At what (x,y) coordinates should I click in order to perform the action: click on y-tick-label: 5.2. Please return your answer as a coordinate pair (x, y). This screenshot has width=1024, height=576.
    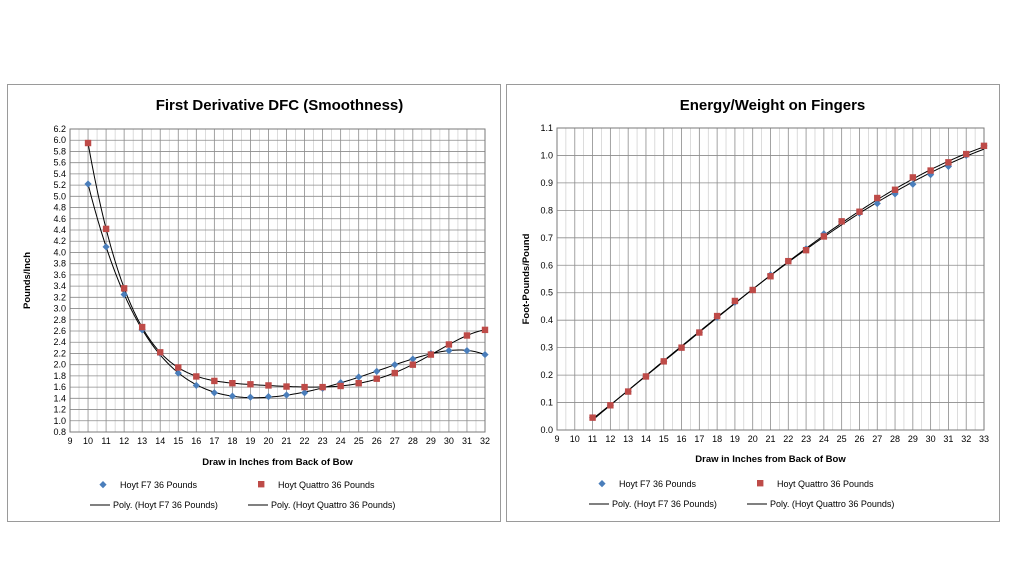
    Looking at the image, I should click on (59, 185).